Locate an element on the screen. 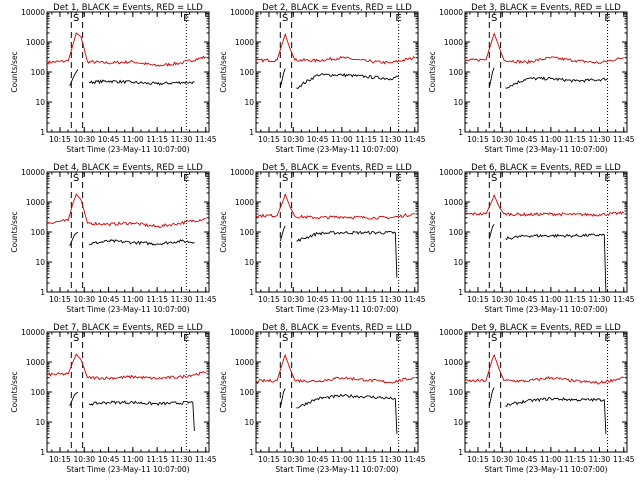 This screenshot has width=640, height=480. chart-title: Det 3, BLACK = Events, RED = LLD is located at coordinates (546, 8).